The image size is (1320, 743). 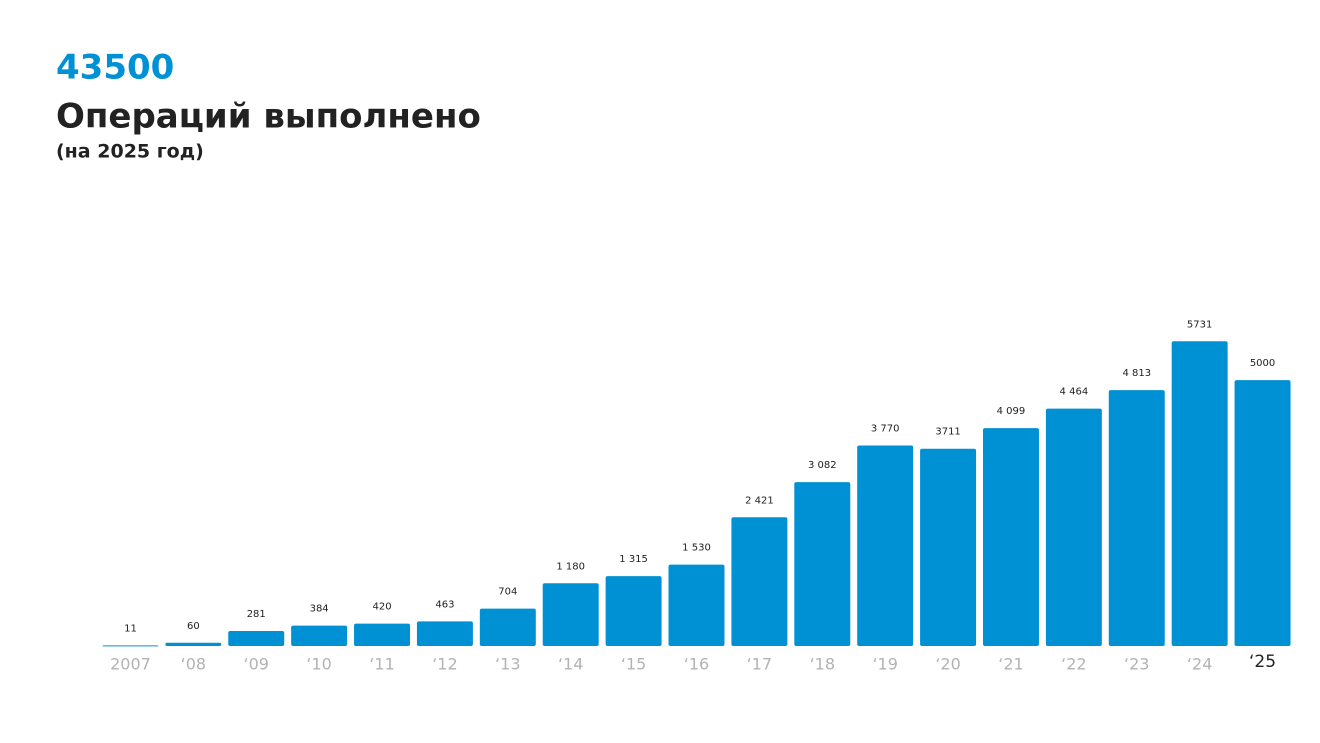 What do you see at coordinates (1011, 411) in the screenshot?
I see `value-label: 4 099` at bounding box center [1011, 411].